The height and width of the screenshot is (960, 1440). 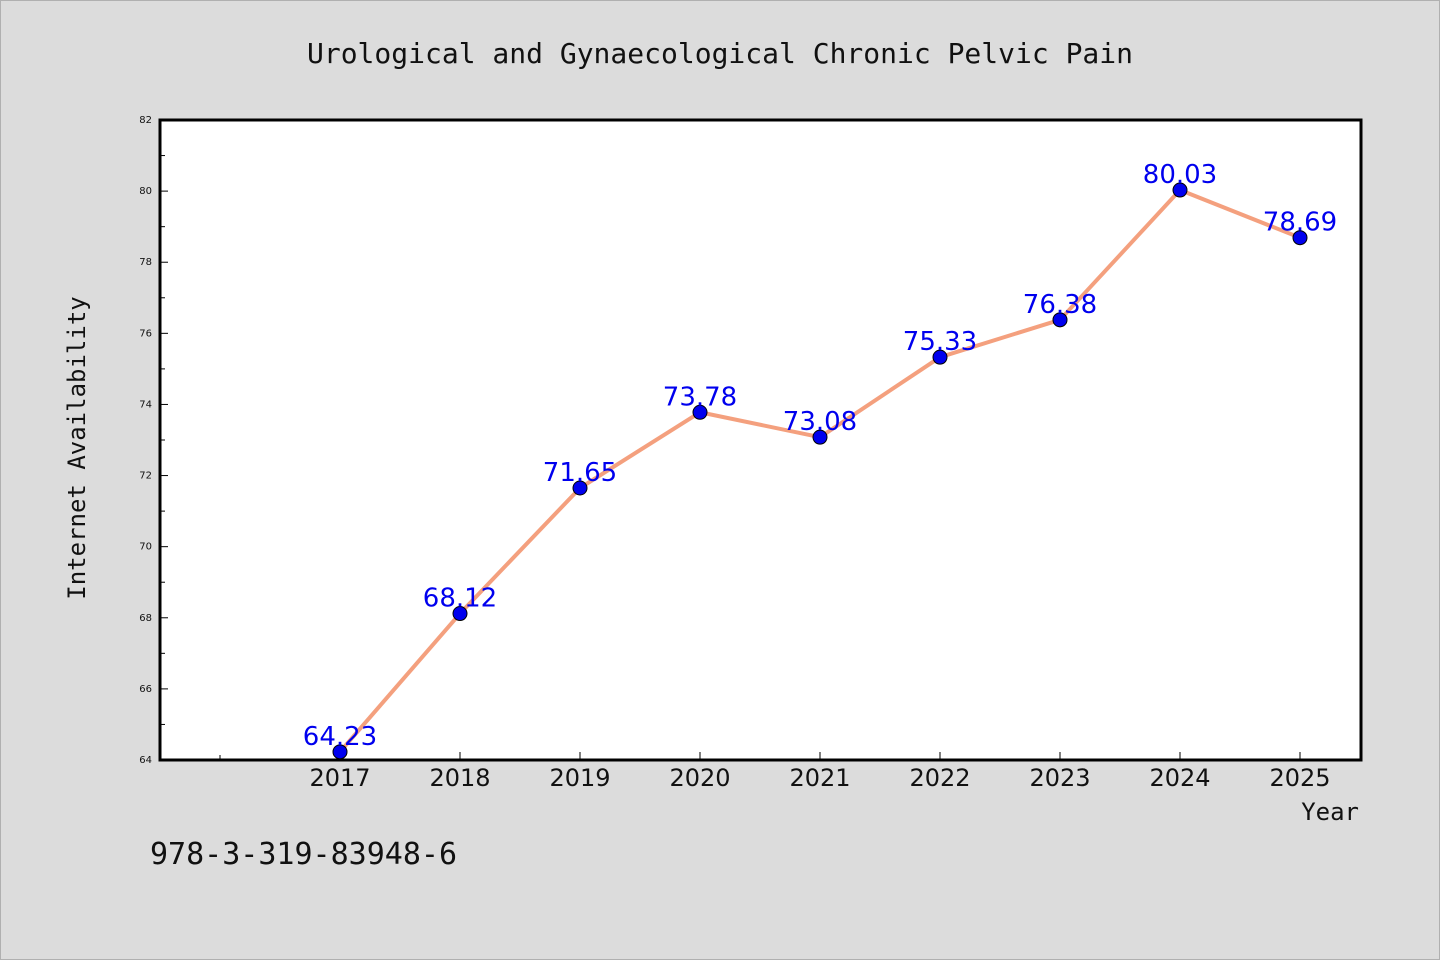 I want to click on x-tick-label: 2024, so click(x=1179, y=778).